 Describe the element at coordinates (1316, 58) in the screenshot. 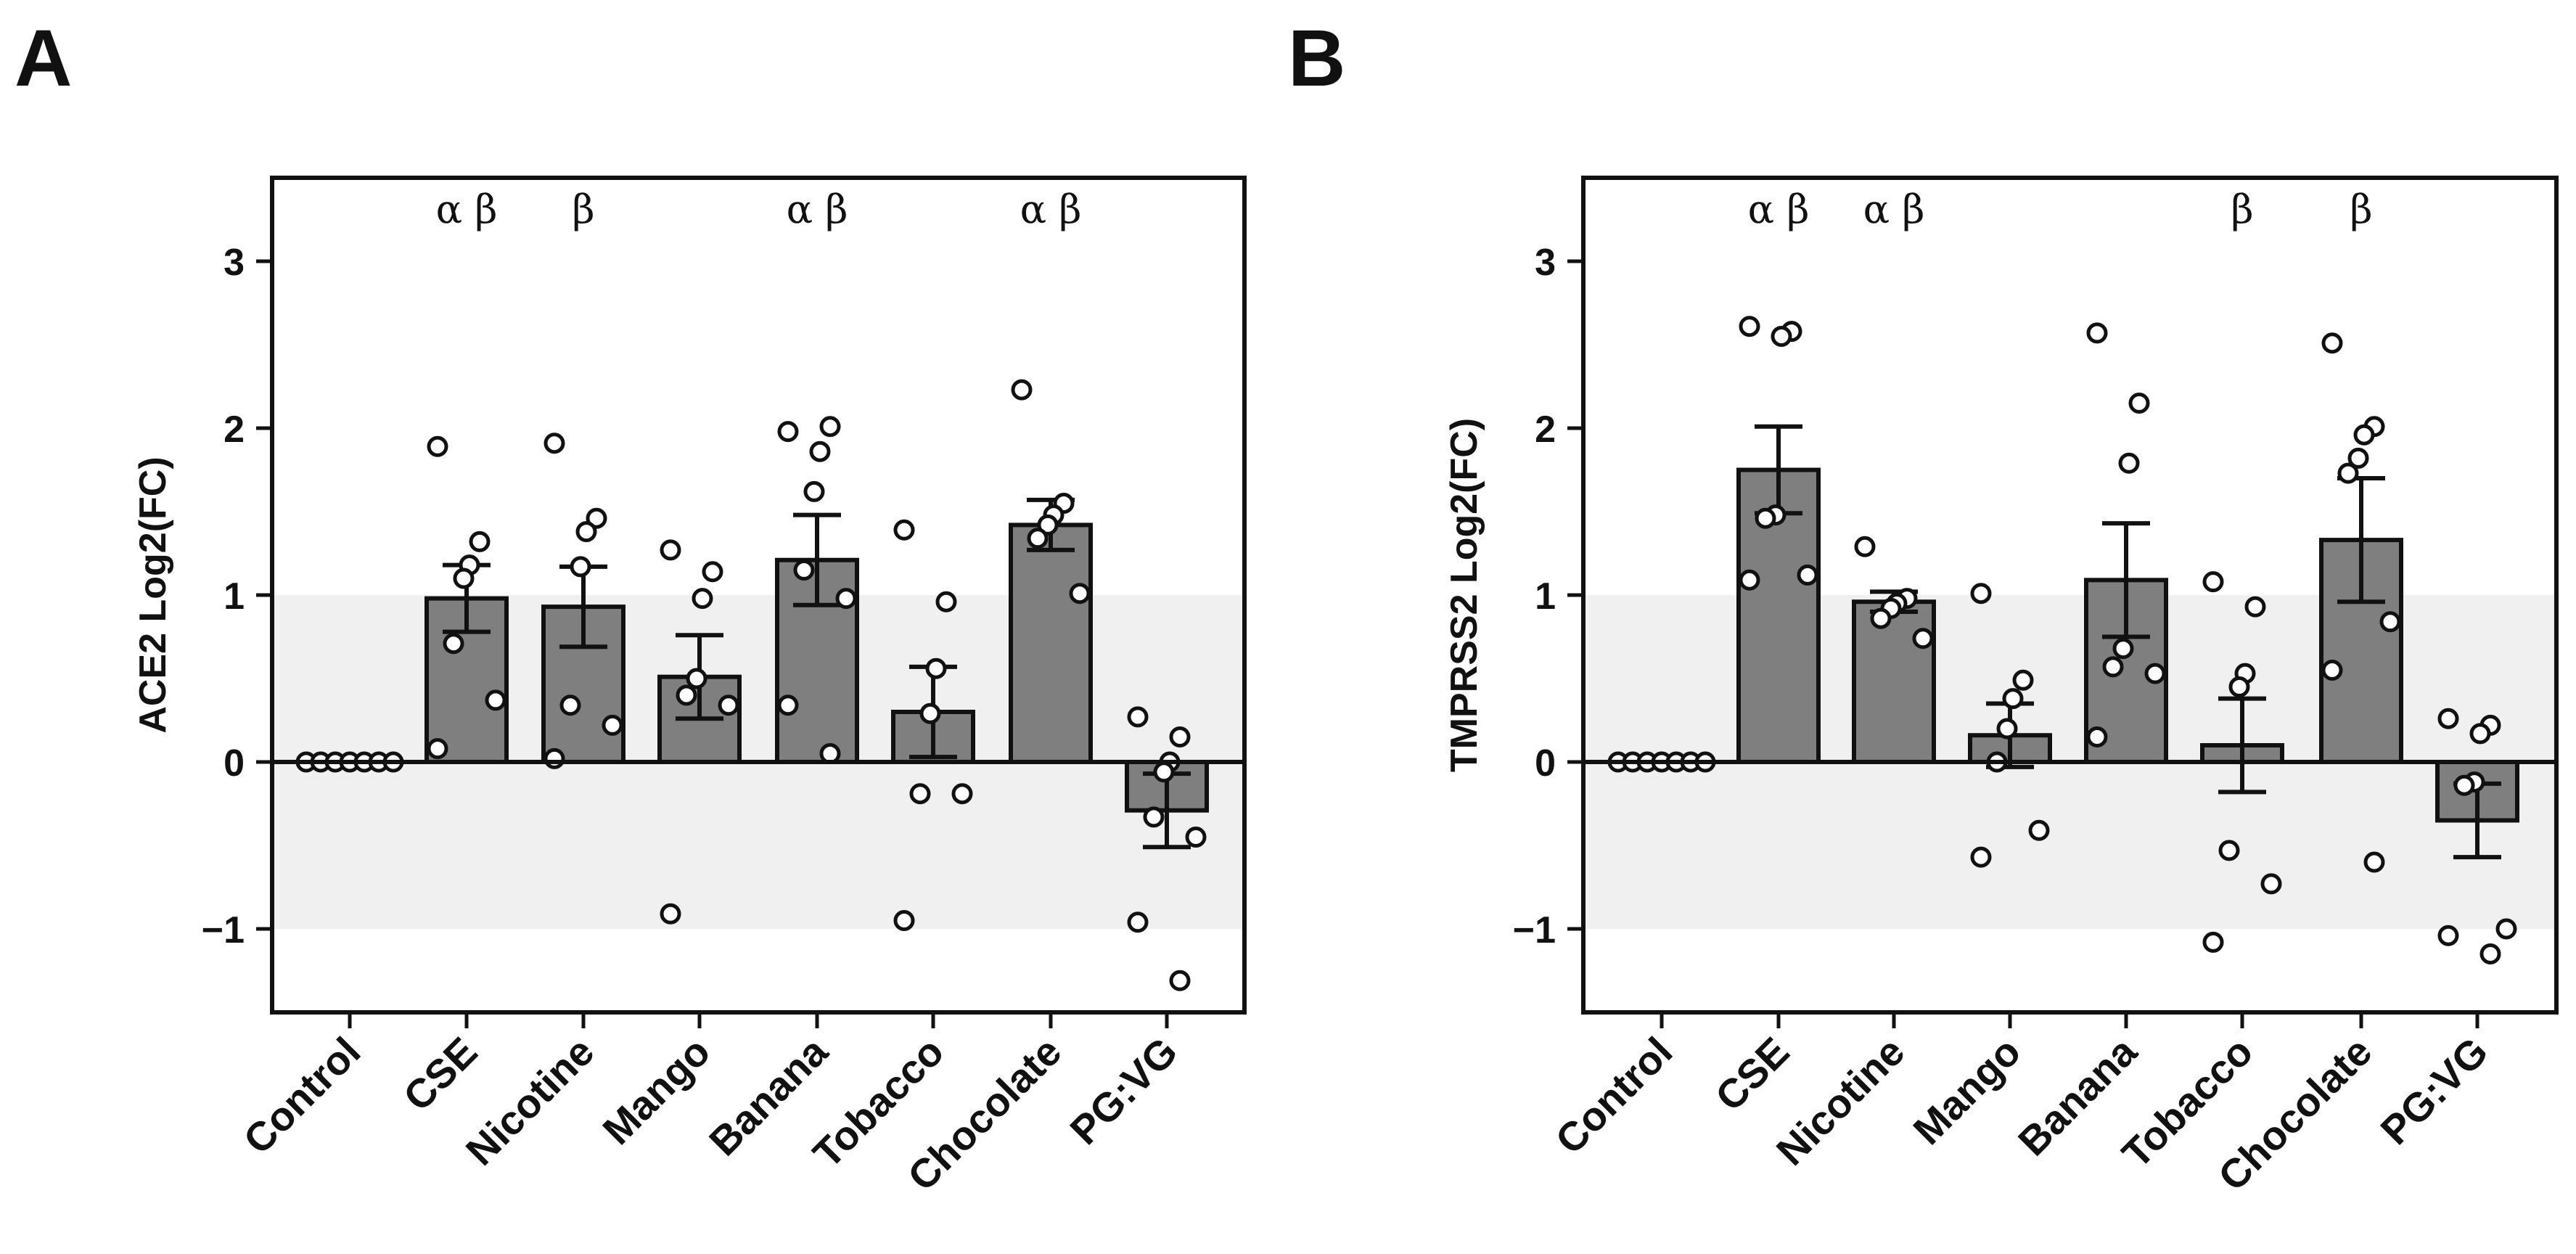

I see `panel-letter: B` at that location.